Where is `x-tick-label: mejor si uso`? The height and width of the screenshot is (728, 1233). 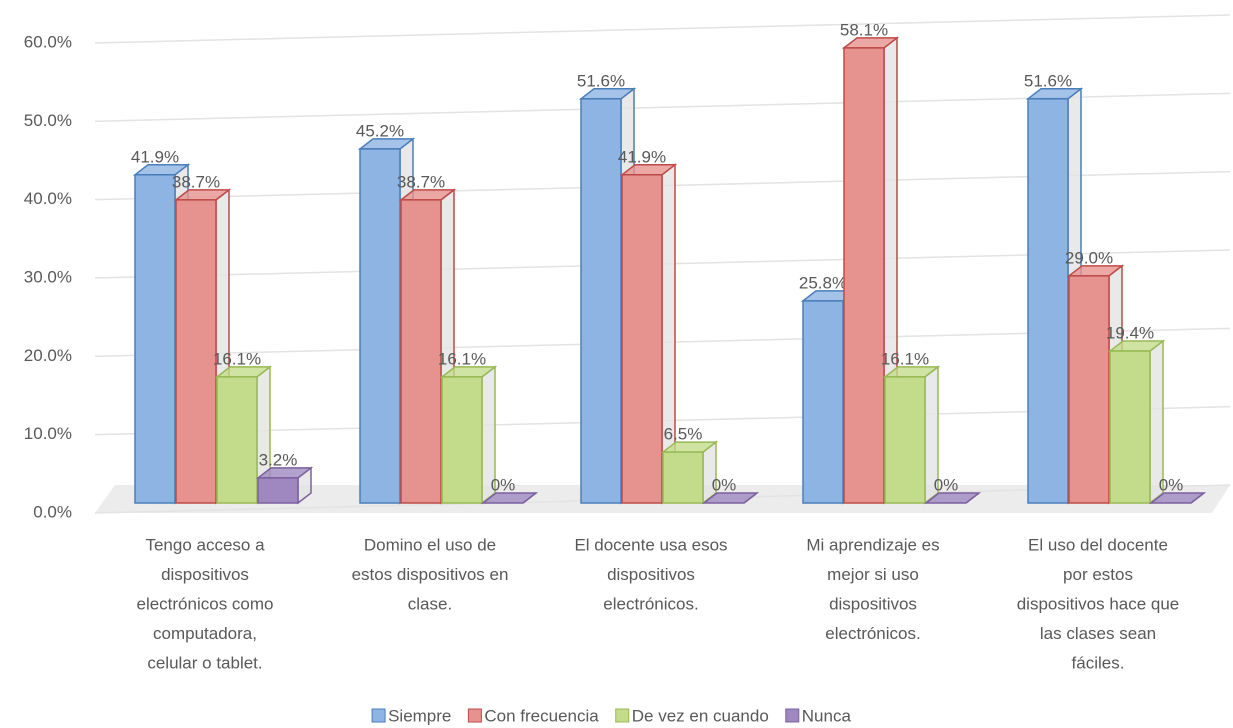
x-tick-label: mejor si uso is located at coordinates (873, 574).